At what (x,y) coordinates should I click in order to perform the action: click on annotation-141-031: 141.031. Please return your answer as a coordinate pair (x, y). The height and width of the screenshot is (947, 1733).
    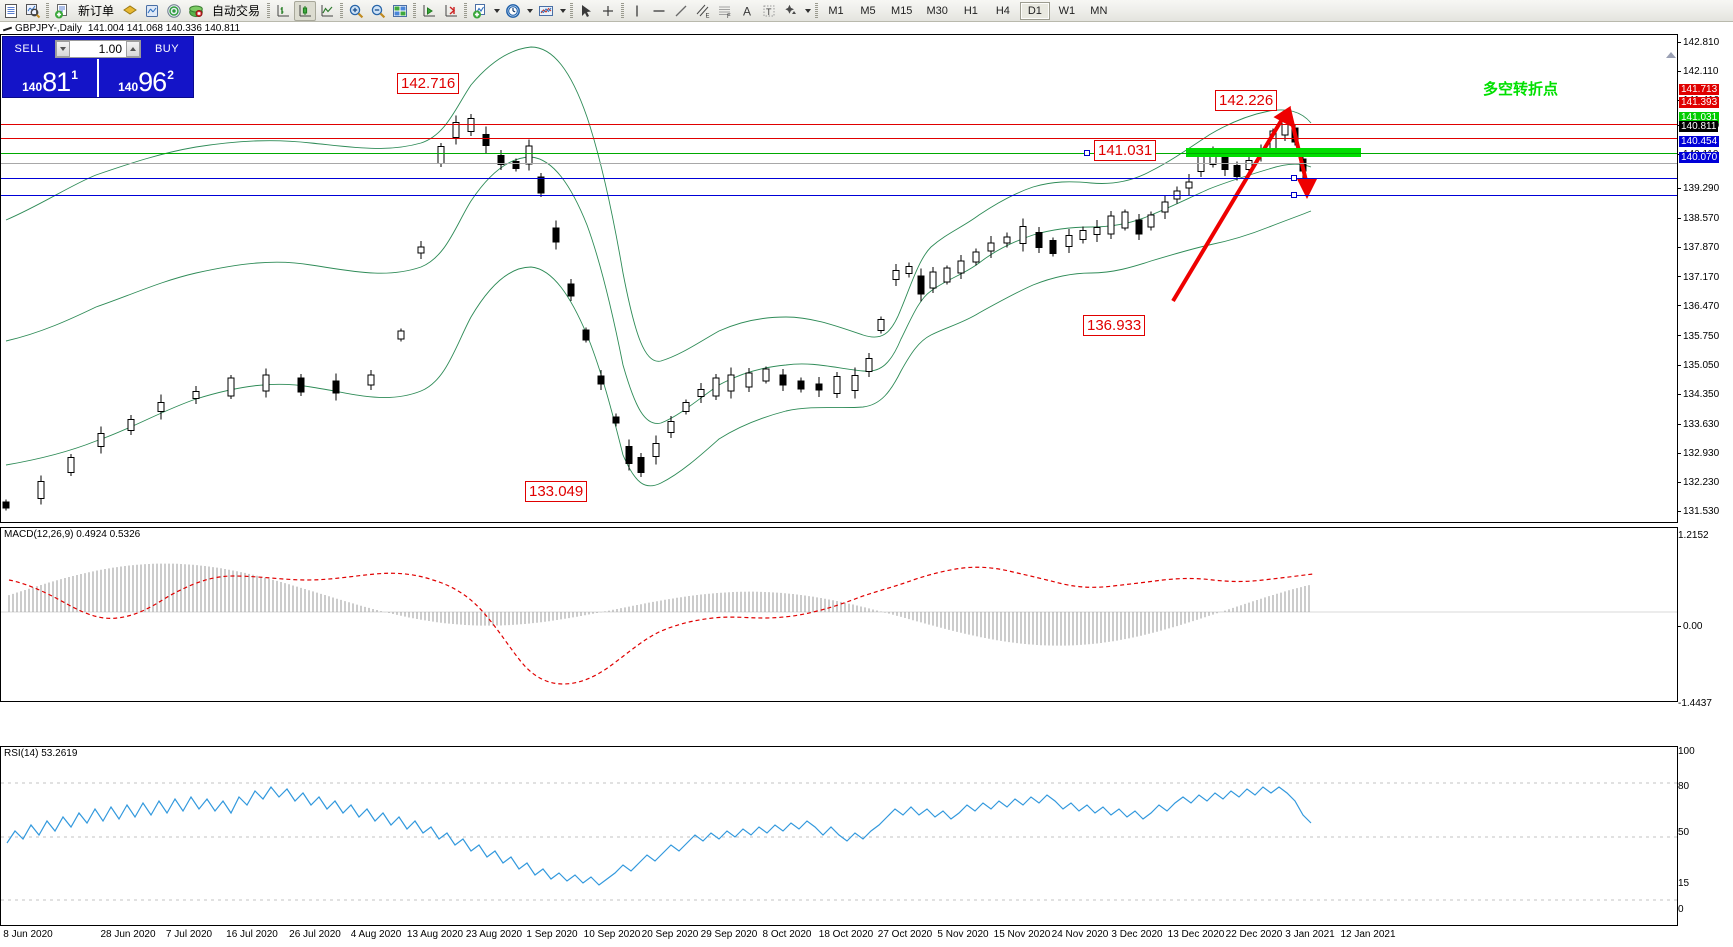
    Looking at the image, I should click on (1125, 150).